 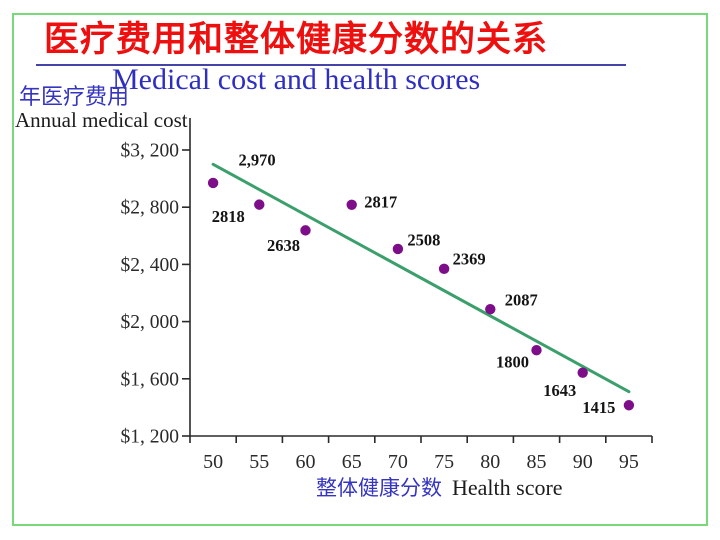 What do you see at coordinates (296, 39) in the screenshot?
I see `slide-title-chinese: 医疗费用和整体健康分数的关系` at bounding box center [296, 39].